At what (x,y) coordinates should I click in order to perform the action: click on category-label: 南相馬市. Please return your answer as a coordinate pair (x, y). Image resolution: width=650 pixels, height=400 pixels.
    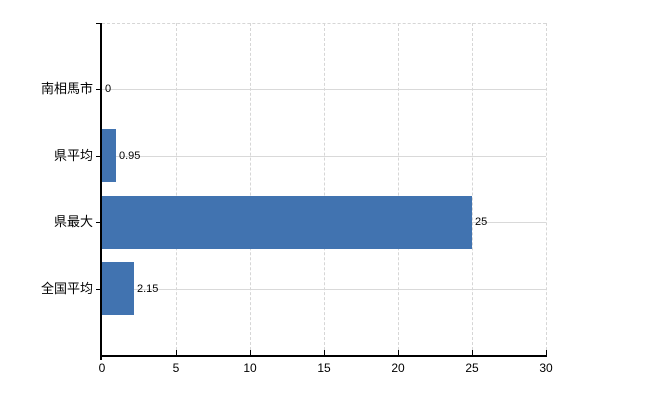
    Looking at the image, I should click on (66, 88).